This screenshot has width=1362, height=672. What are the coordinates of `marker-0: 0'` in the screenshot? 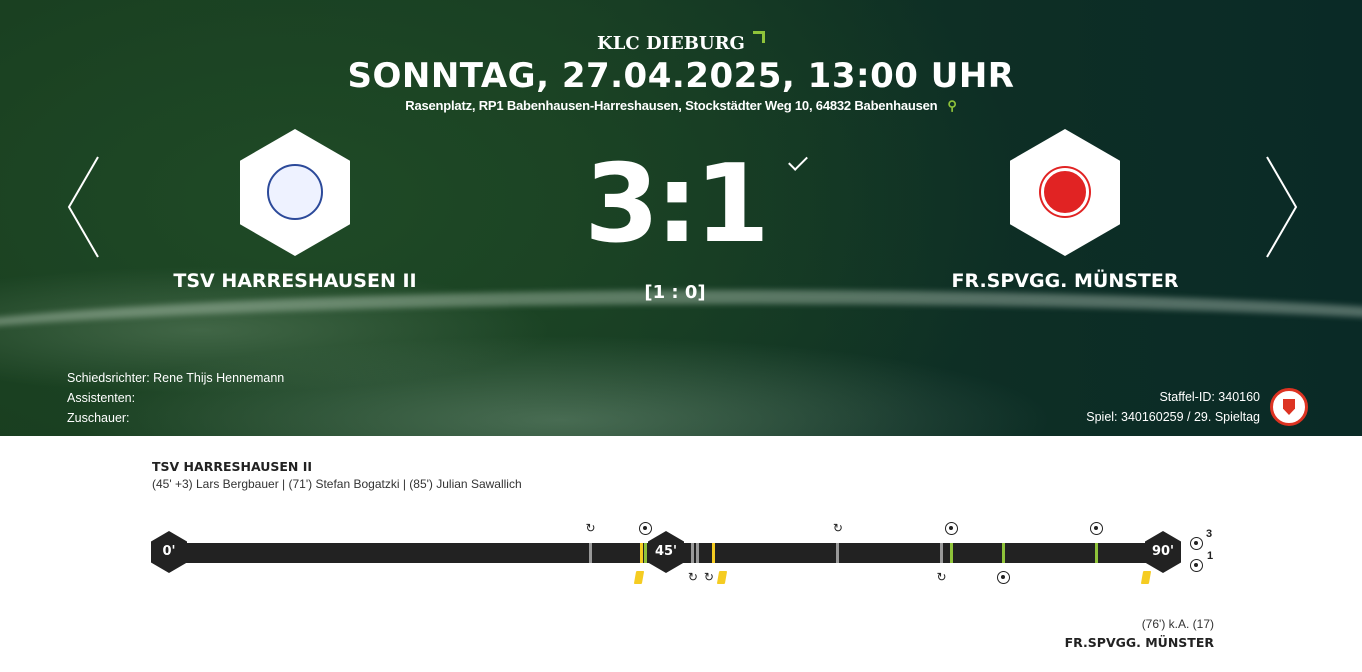 It's located at (169, 552).